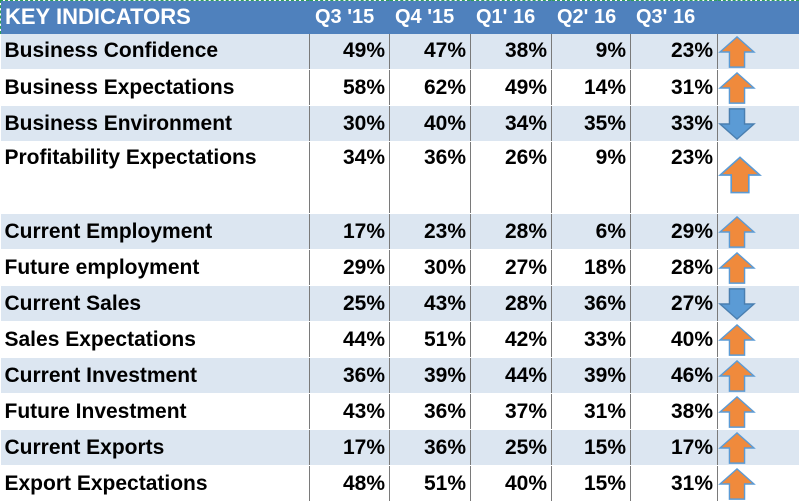  Describe the element at coordinates (591, 484) in the screenshot. I see `indicator-value: 15%` at that location.